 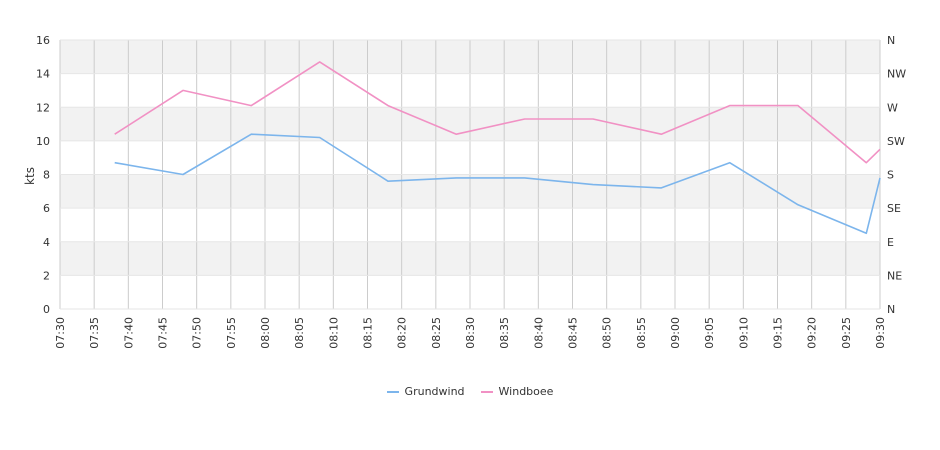 What do you see at coordinates (641, 333) in the screenshot?
I see `x-tick-label: 08:55` at bounding box center [641, 333].